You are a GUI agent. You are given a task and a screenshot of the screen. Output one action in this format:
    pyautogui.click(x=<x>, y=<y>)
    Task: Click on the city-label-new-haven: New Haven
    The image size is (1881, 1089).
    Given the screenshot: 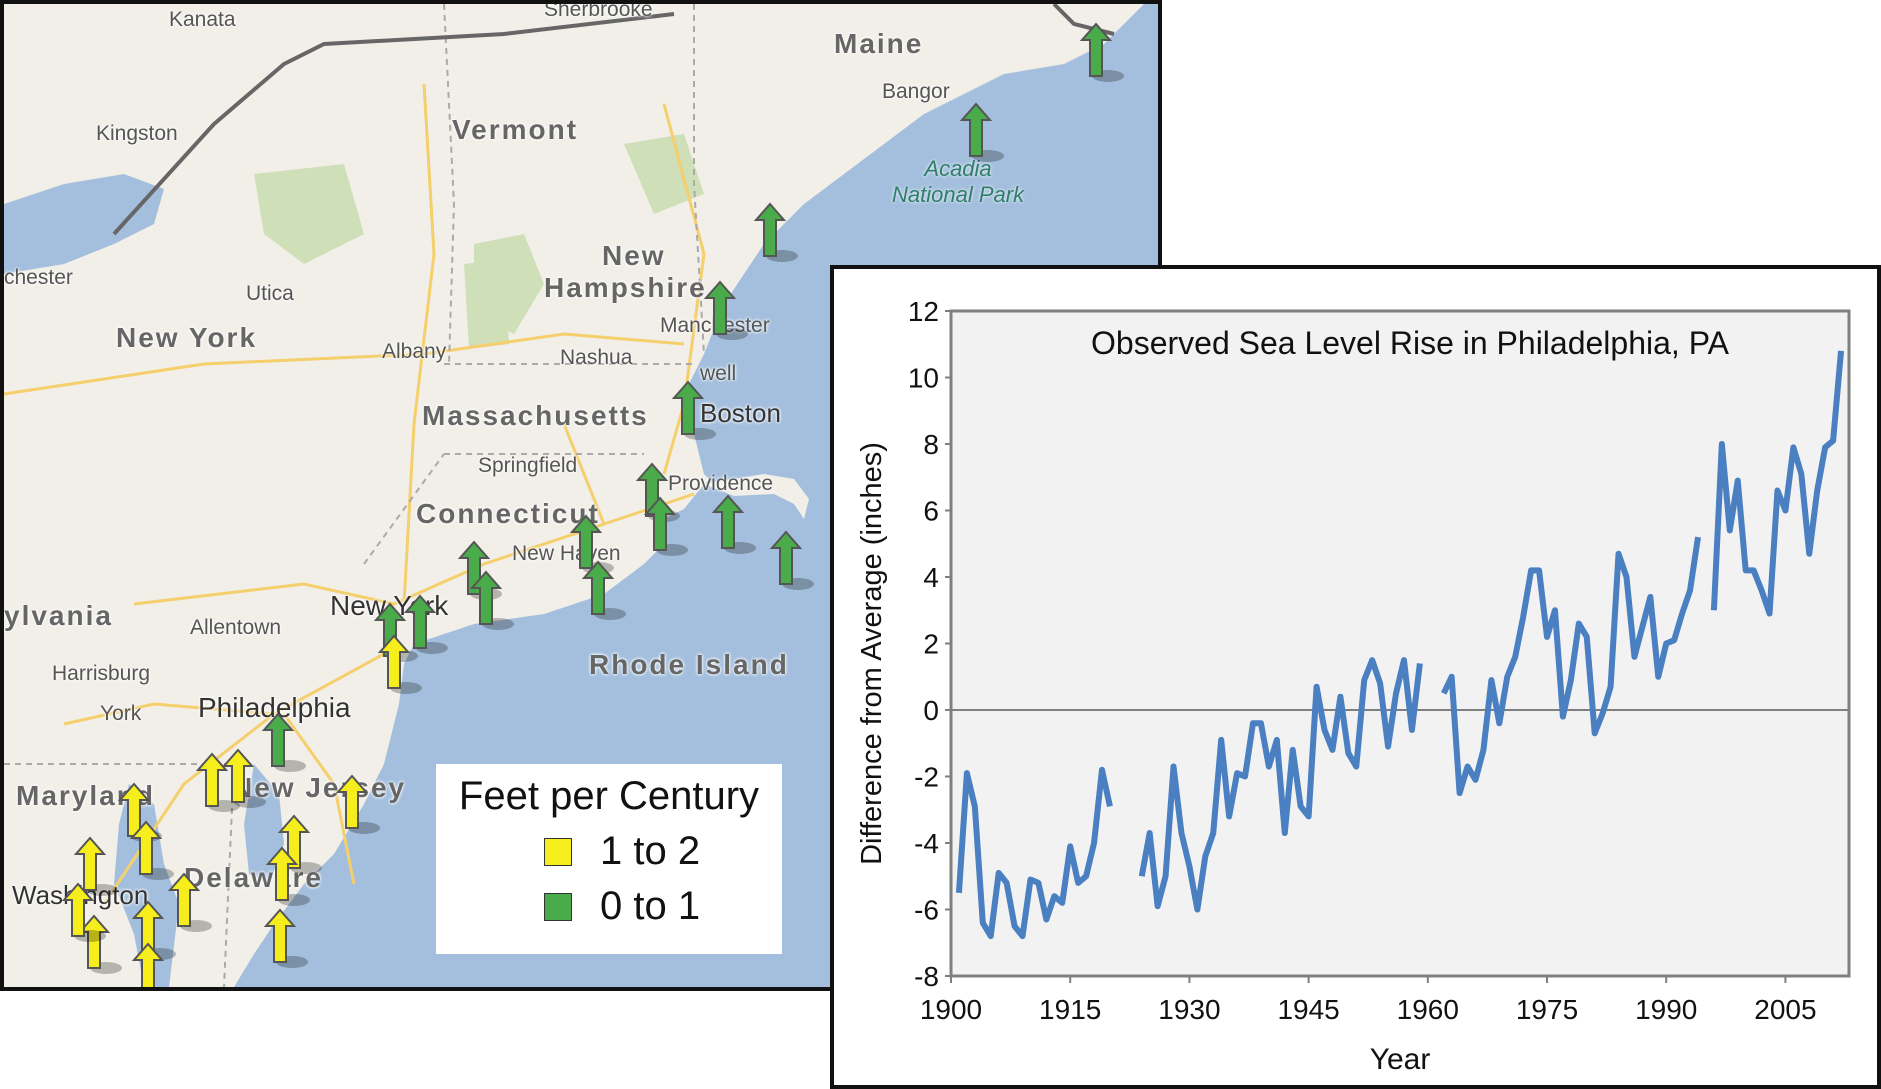 What is the action you would take?
    pyautogui.click(x=566, y=553)
    